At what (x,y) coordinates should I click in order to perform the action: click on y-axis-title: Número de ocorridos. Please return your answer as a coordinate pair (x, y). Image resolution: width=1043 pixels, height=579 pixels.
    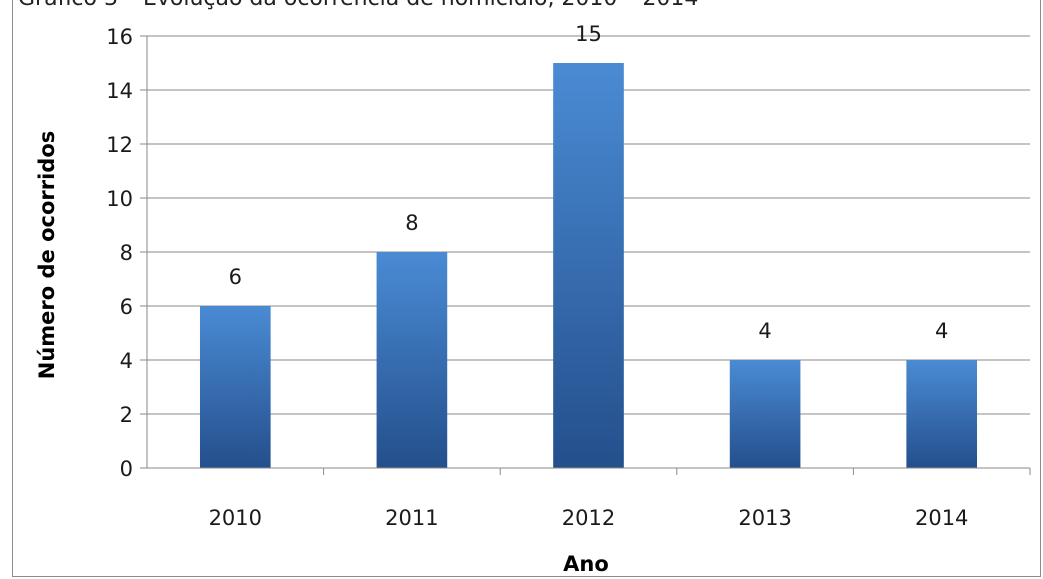
    Looking at the image, I should click on (47, 255).